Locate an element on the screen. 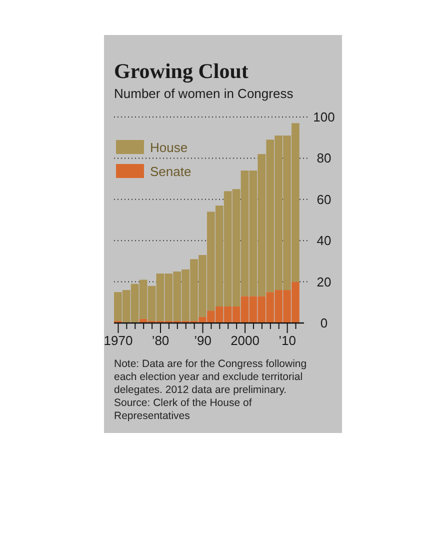  legend-label: Senate is located at coordinates (171, 171).